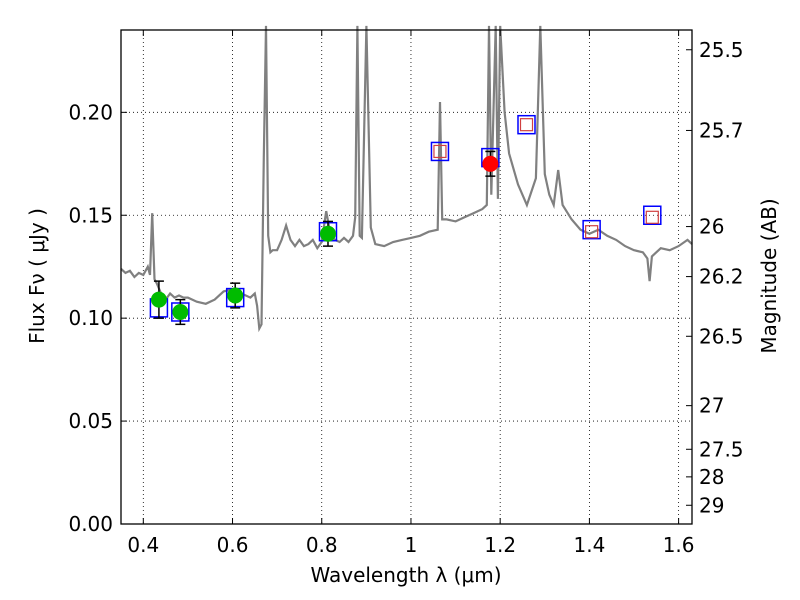 The image size is (800, 600). I want to click on y-tick-label: 0.00, so click(90, 524).